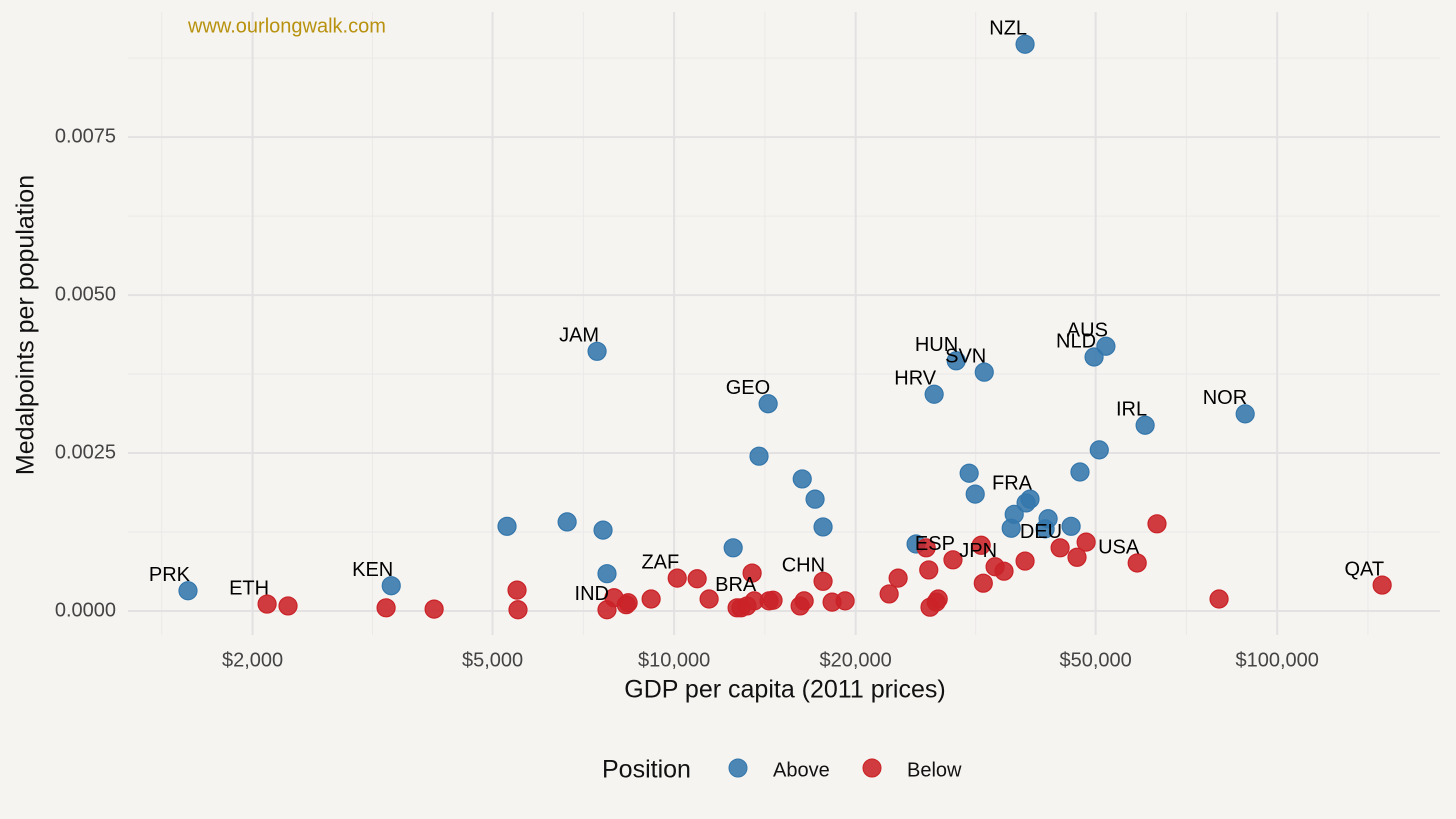 This screenshot has height=819, width=1456. What do you see at coordinates (915, 379) in the screenshot?
I see `point-label: HRV` at bounding box center [915, 379].